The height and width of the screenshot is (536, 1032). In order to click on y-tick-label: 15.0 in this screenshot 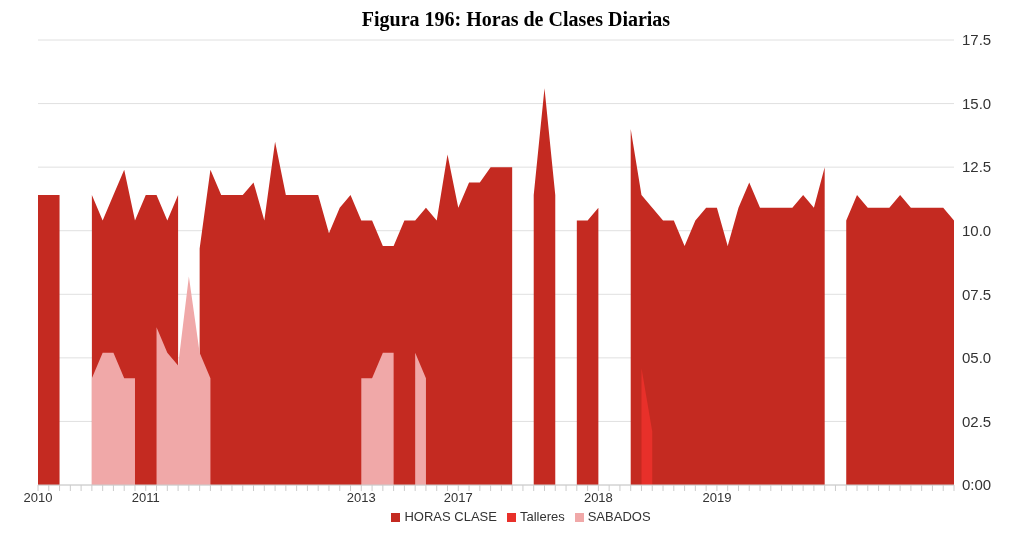, I will do `click(977, 103)`.